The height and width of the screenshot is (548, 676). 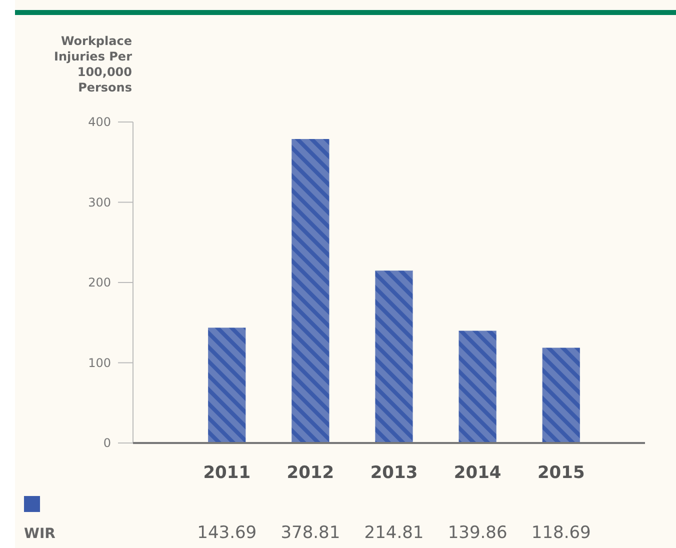 What do you see at coordinates (40, 534) in the screenshot?
I see `legend-label: WIR` at bounding box center [40, 534].